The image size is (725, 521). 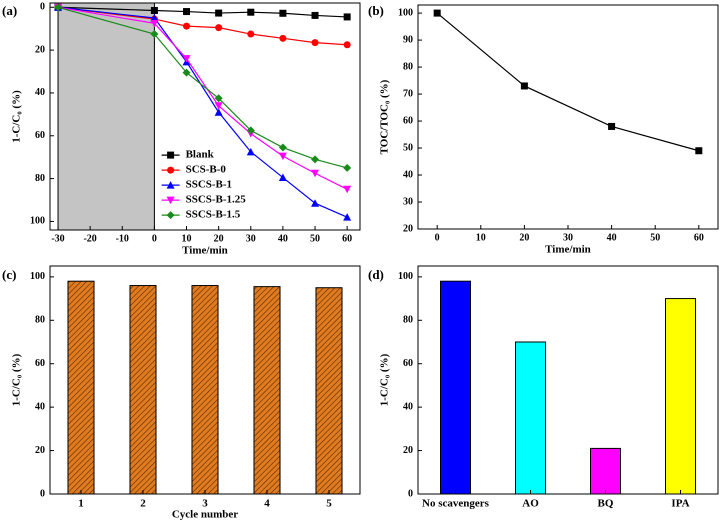 I want to click on legend-label: Blank, so click(x=200, y=155).